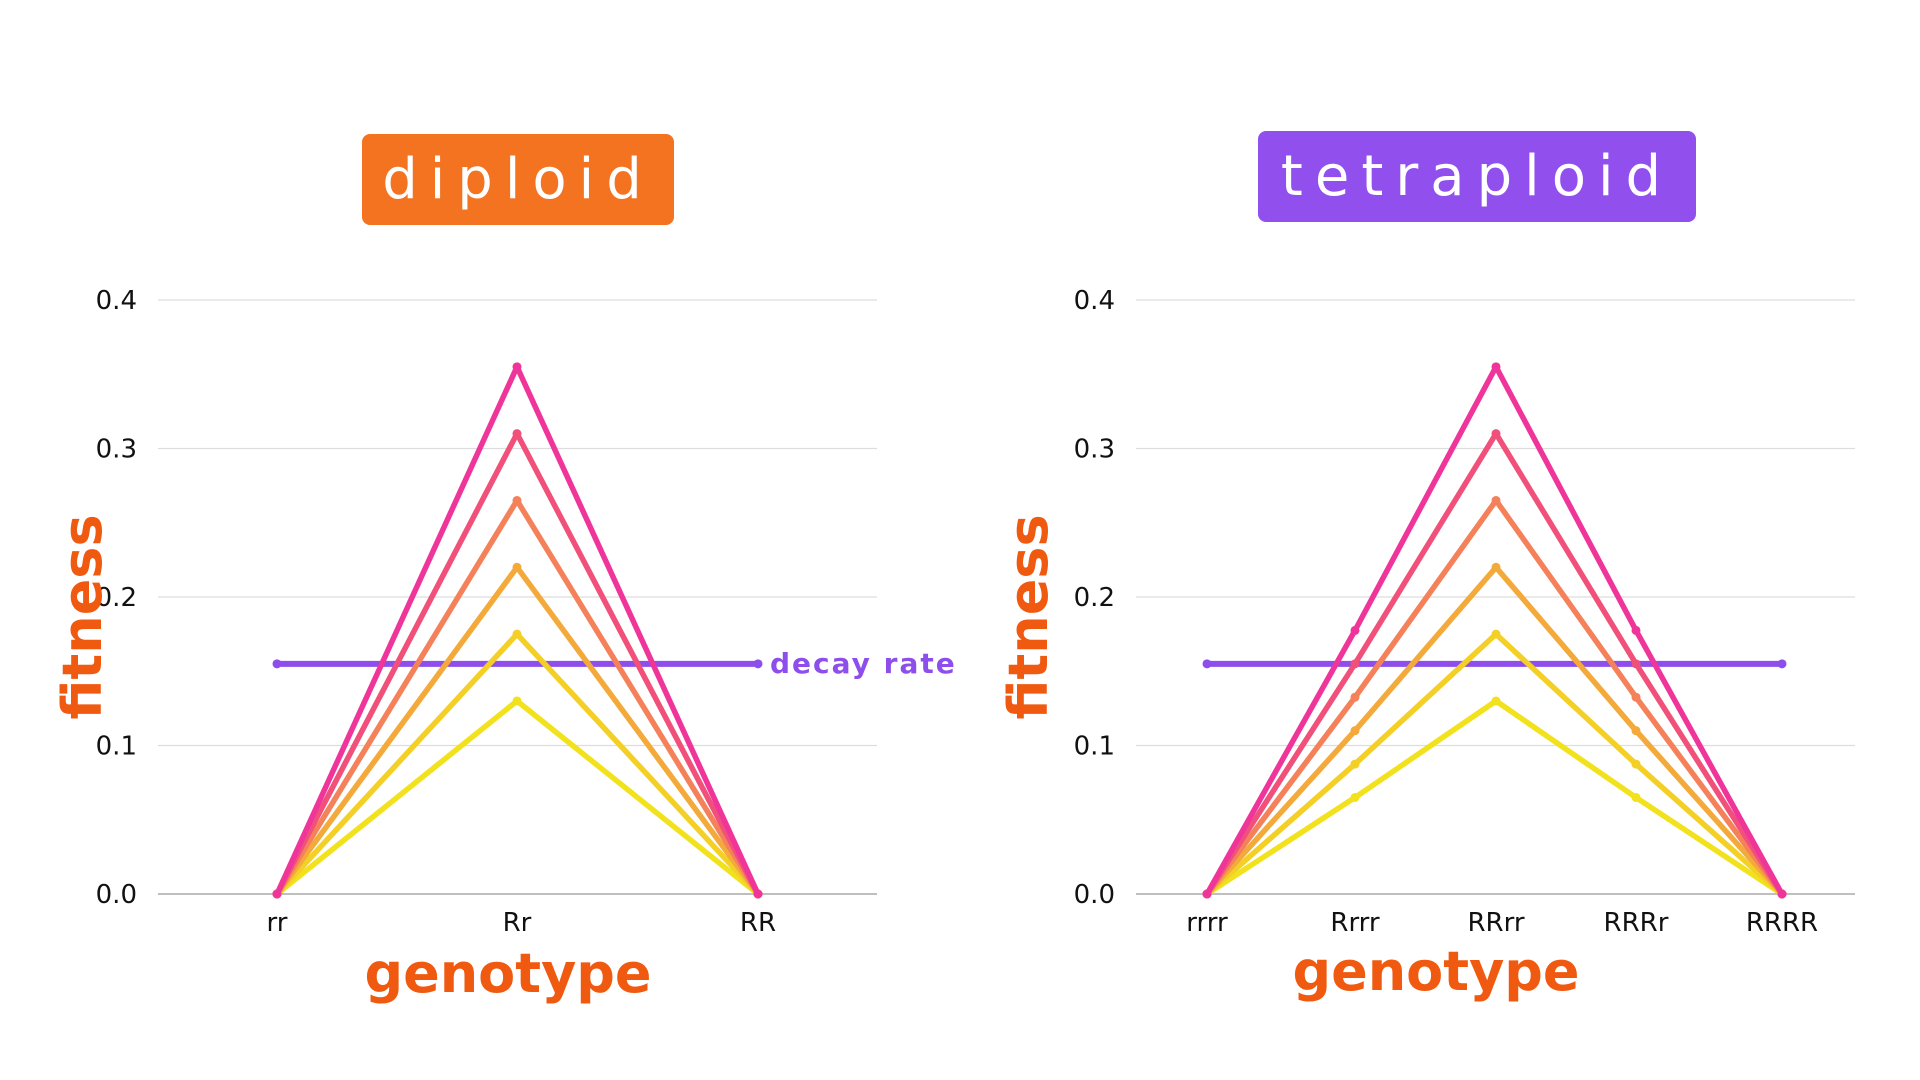 The height and width of the screenshot is (1080, 1920). I want to click on diploid-x-tick-label: RR, so click(758, 923).